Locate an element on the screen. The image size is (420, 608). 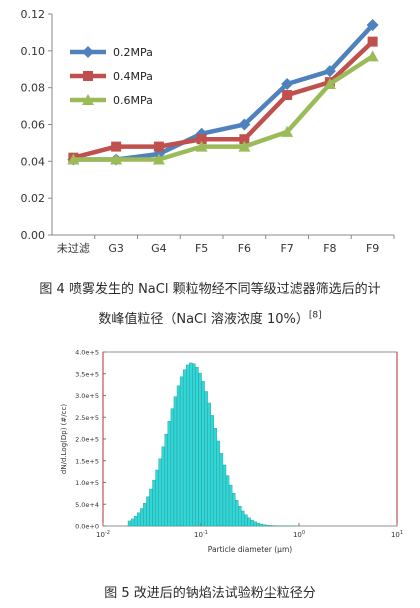
x-axis-label: Particle diameter (µm) is located at coordinates (250, 549).